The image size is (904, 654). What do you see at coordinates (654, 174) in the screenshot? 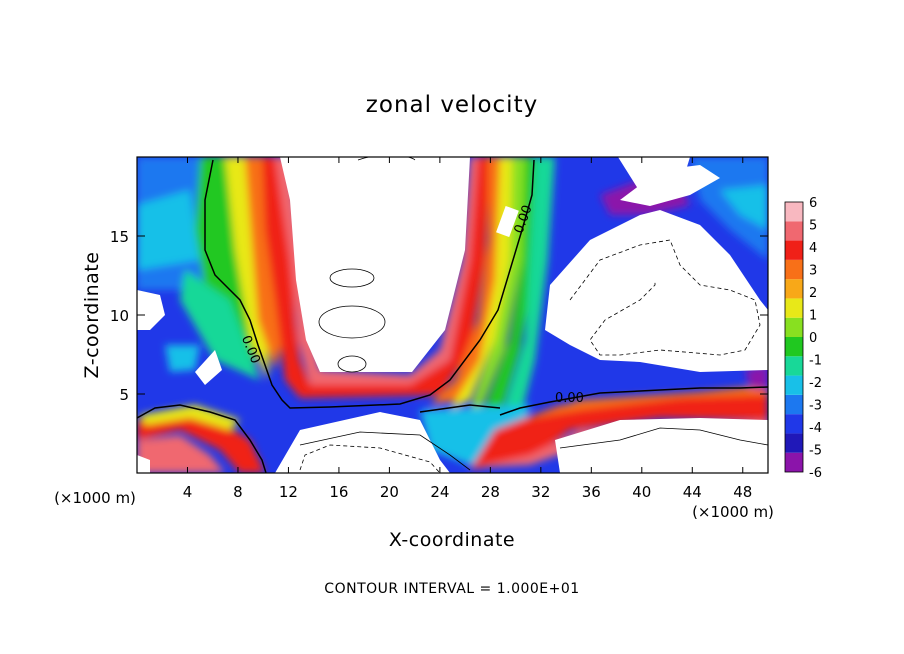
I see `white-top-right` at bounding box center [654, 174].